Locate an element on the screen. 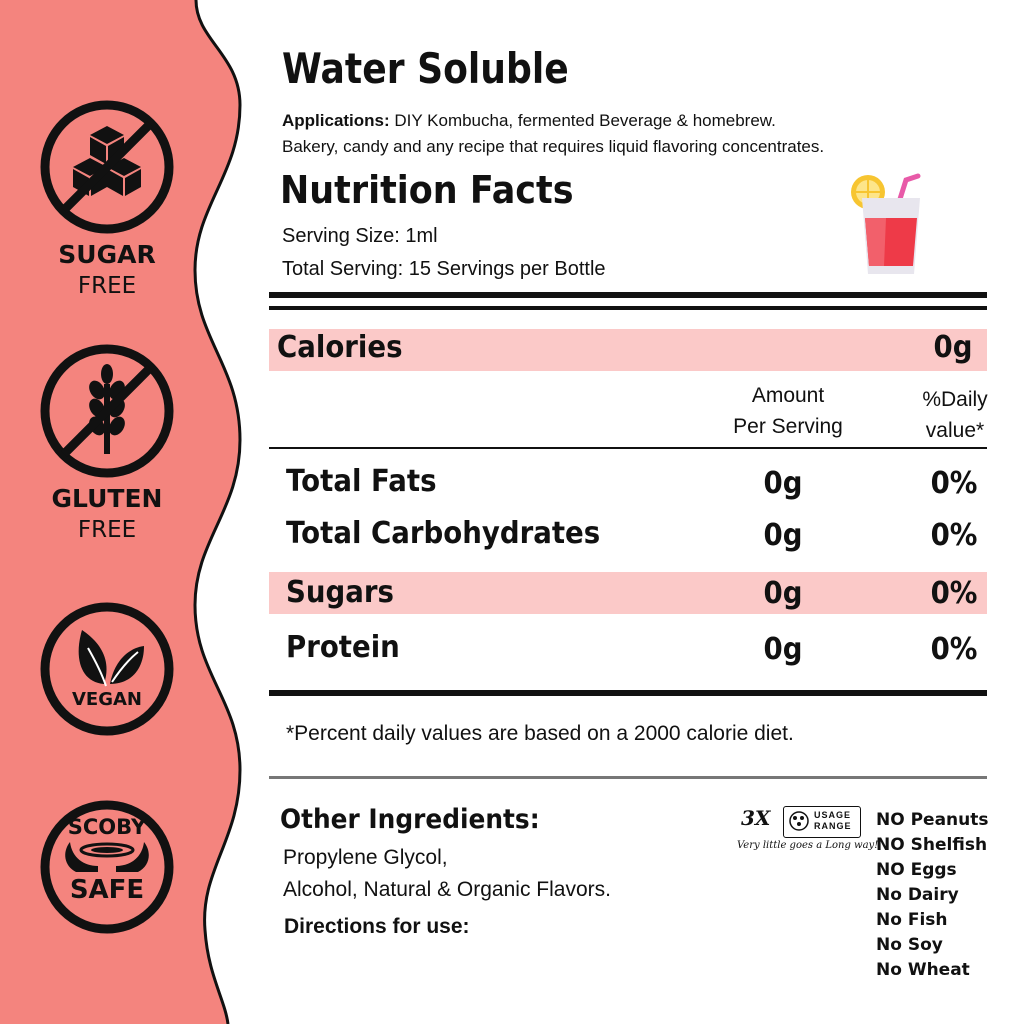 This screenshot has width=1024, height=1024. other-ingredients-title: Other Ingredients: is located at coordinates (410, 819).